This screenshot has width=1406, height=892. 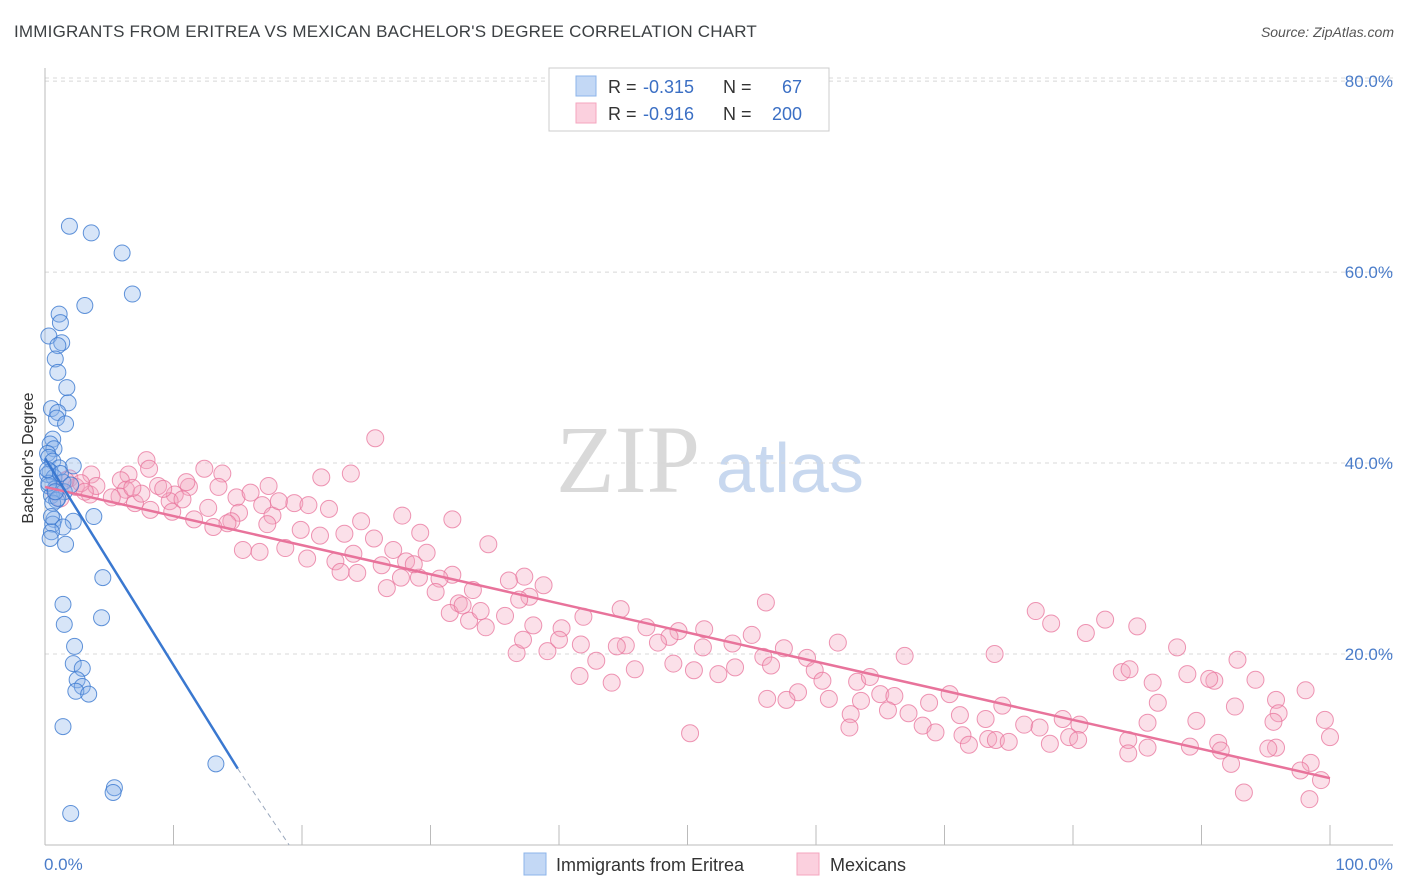 I want to click on legend-swatch-mexicans, so click(x=586, y=113).